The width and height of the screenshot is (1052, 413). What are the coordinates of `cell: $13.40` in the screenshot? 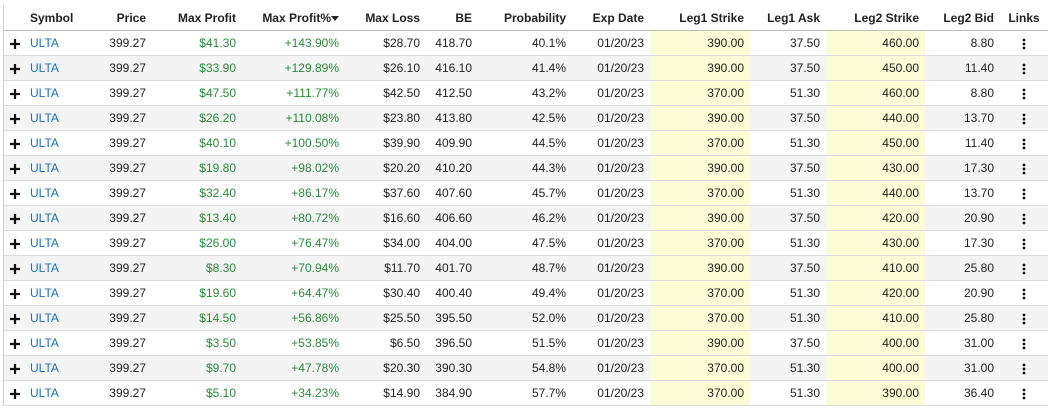 It's located at (197, 218).